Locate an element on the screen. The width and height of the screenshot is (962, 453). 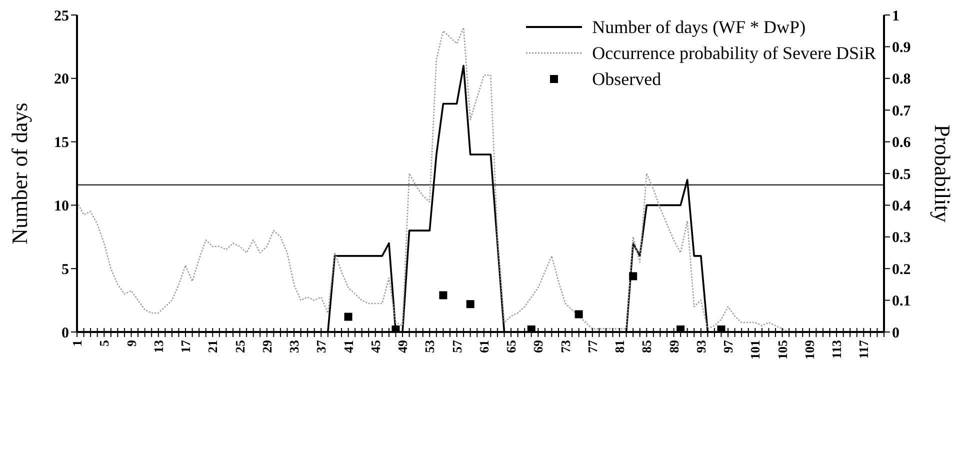
x-tick-label: 57 is located at coordinates (456, 346).